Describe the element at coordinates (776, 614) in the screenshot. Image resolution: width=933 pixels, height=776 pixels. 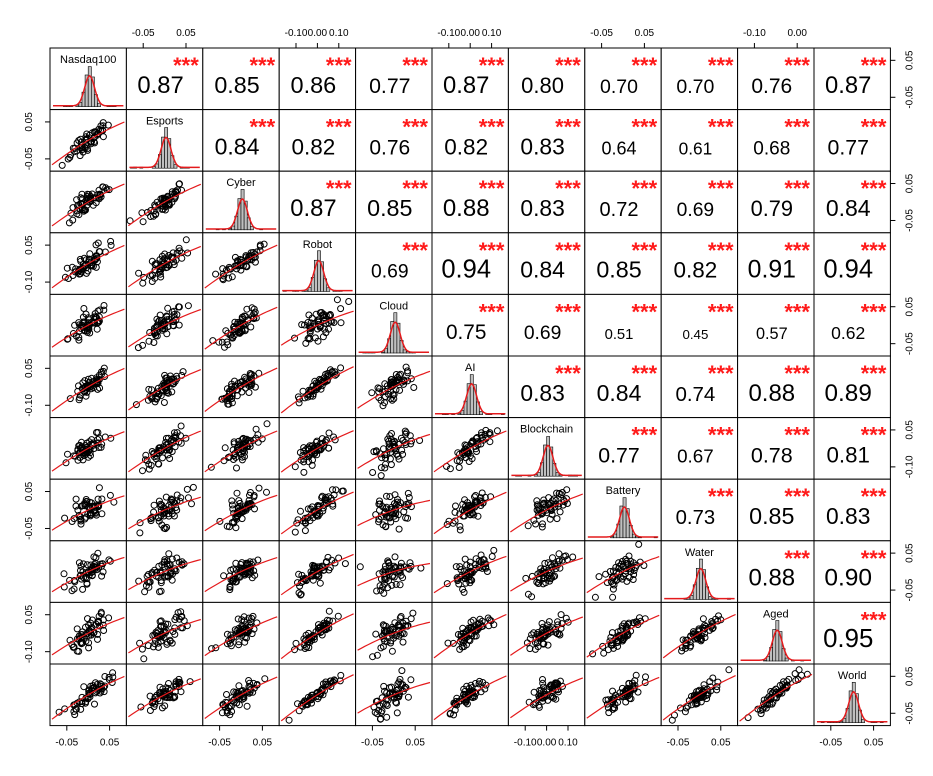
I see `variable-label: Aged` at that location.